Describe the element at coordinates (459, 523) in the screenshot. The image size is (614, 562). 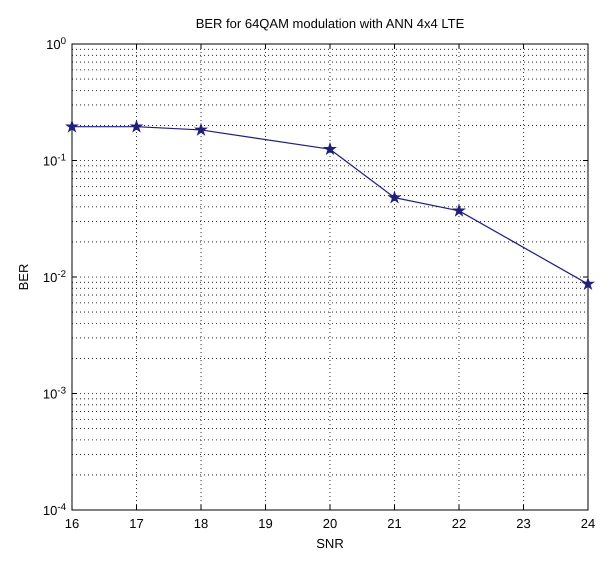
I see `x-tick-label: 22` at that location.